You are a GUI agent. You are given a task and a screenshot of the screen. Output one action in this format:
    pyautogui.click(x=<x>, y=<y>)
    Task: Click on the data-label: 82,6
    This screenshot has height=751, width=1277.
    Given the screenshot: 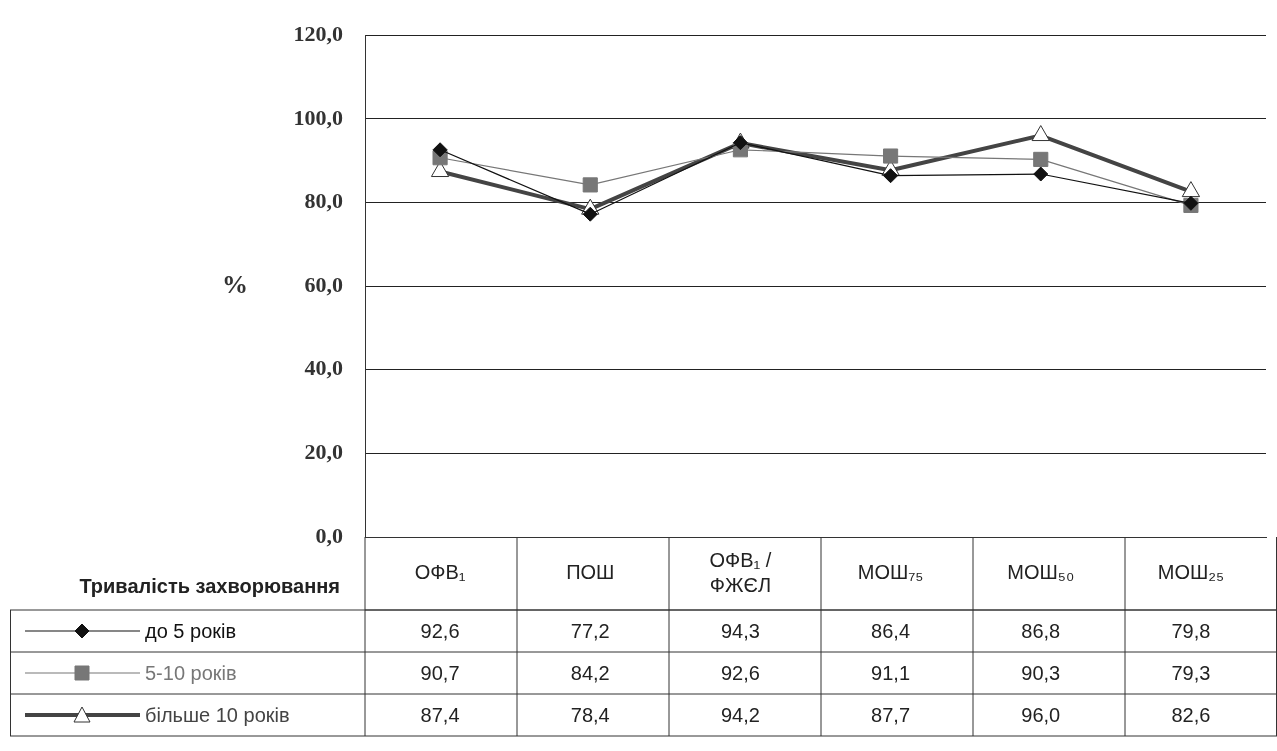 What is the action you would take?
    pyautogui.click(x=1191, y=714)
    